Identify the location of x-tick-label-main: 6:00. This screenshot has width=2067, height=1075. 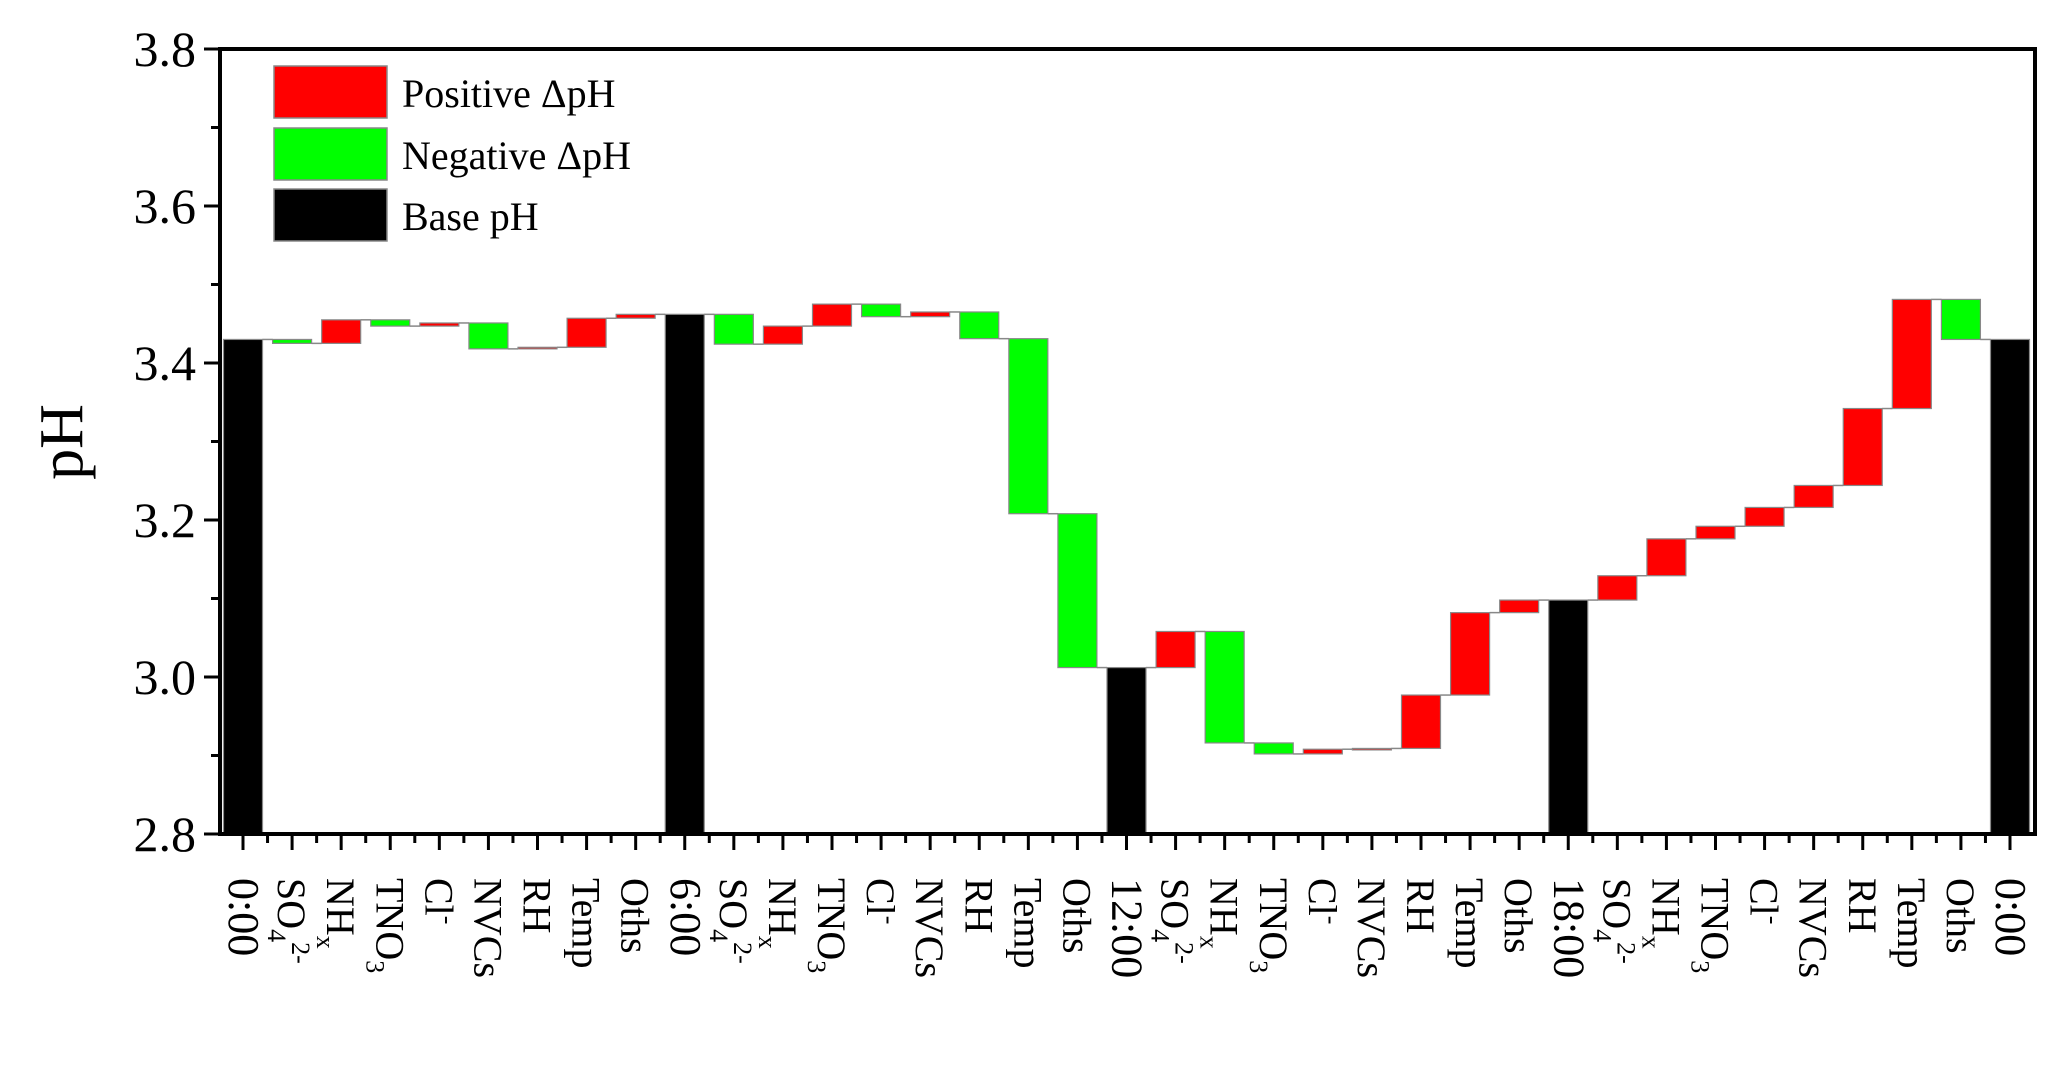
(685, 917).